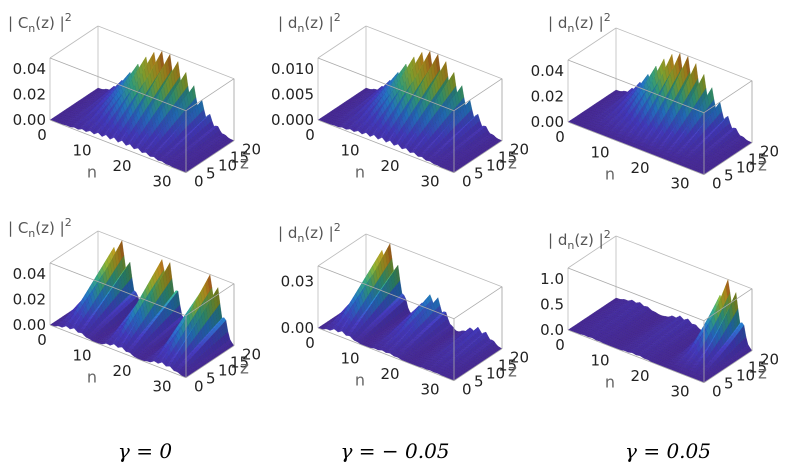 This screenshot has width=800, height=473. Describe the element at coordinates (552, 279) in the screenshot. I see `z-tick-label: 1.0` at that location.